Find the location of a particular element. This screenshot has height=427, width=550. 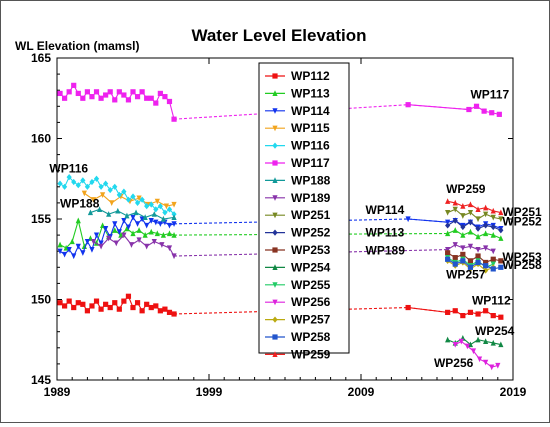

legend-item-wp116: WP116 is located at coordinates (297, 146).